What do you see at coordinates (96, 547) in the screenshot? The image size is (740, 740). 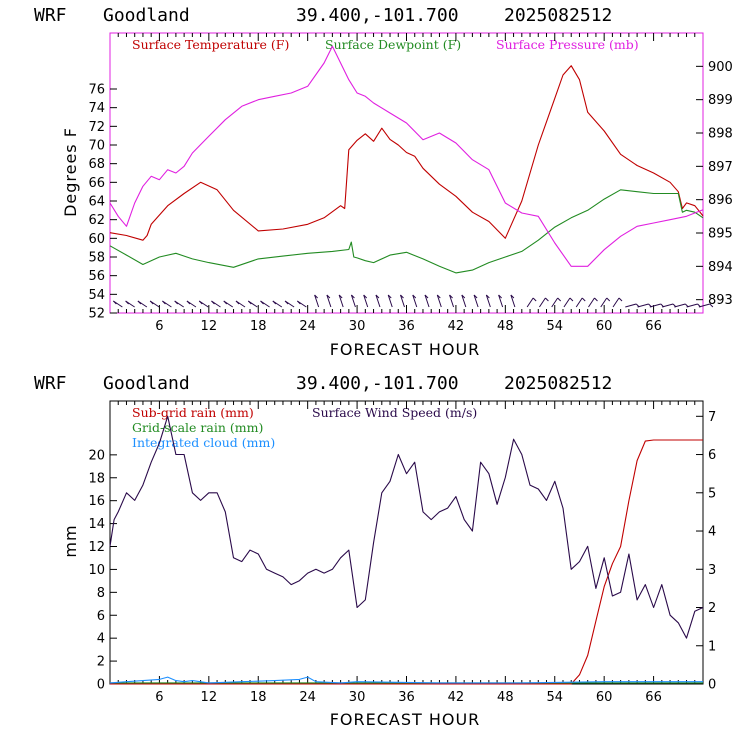 I see `y-tick-label: 12` at bounding box center [96, 547].